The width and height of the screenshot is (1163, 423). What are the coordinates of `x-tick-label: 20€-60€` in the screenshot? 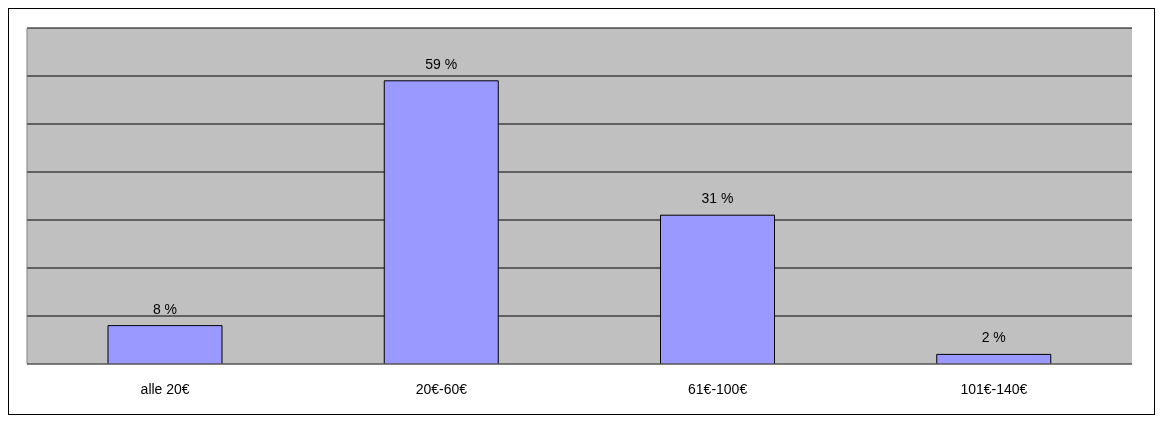 It's located at (441, 388).